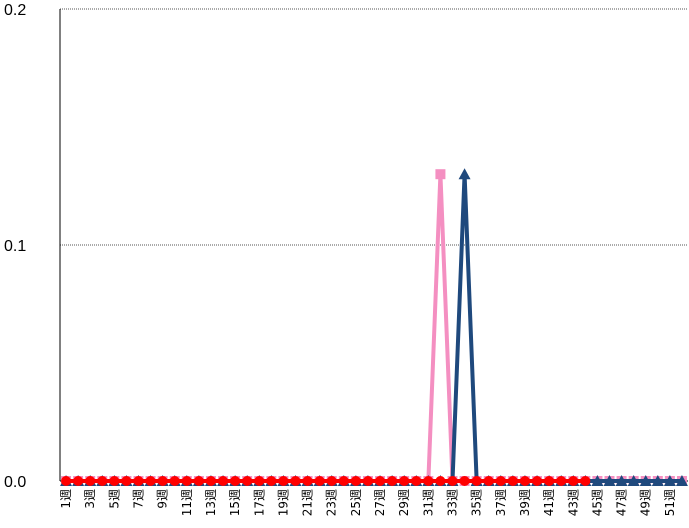 The height and width of the screenshot is (528, 689). Describe the element at coordinates (15, 482) in the screenshot. I see `y-tick-label: 0.0` at that location.